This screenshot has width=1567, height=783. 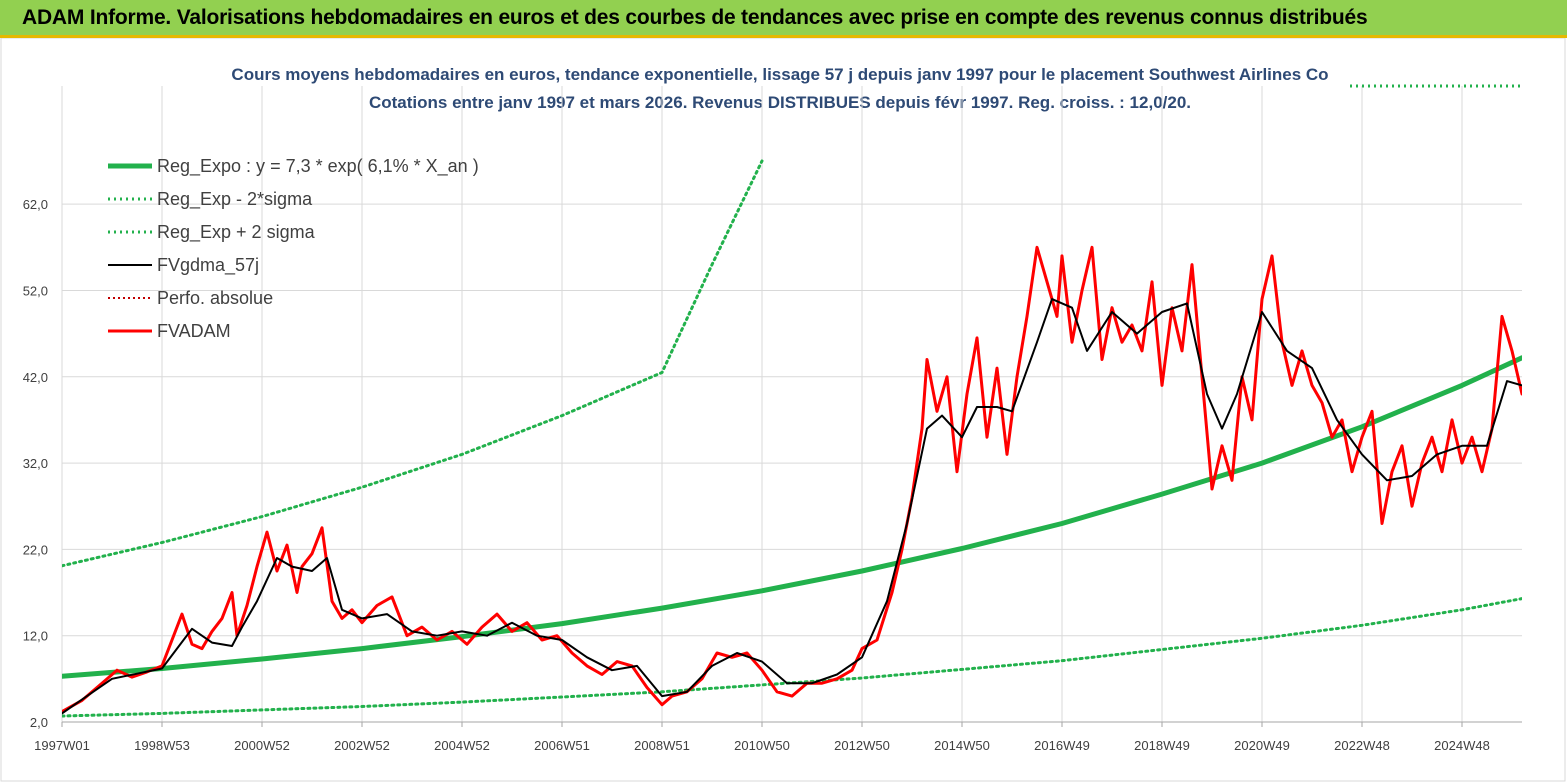 What do you see at coordinates (215, 298) in the screenshot?
I see `legend-label-perfo-absolue-line: Perfo. absolue` at bounding box center [215, 298].